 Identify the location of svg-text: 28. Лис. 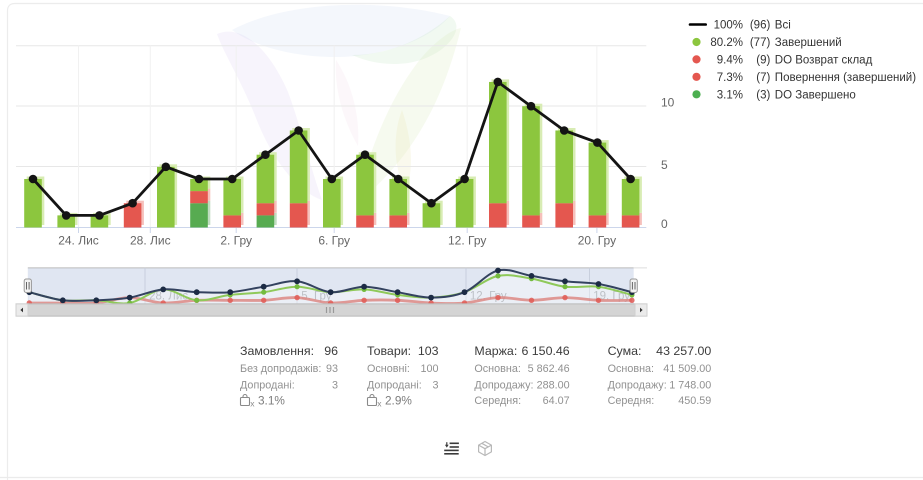
(150, 241).